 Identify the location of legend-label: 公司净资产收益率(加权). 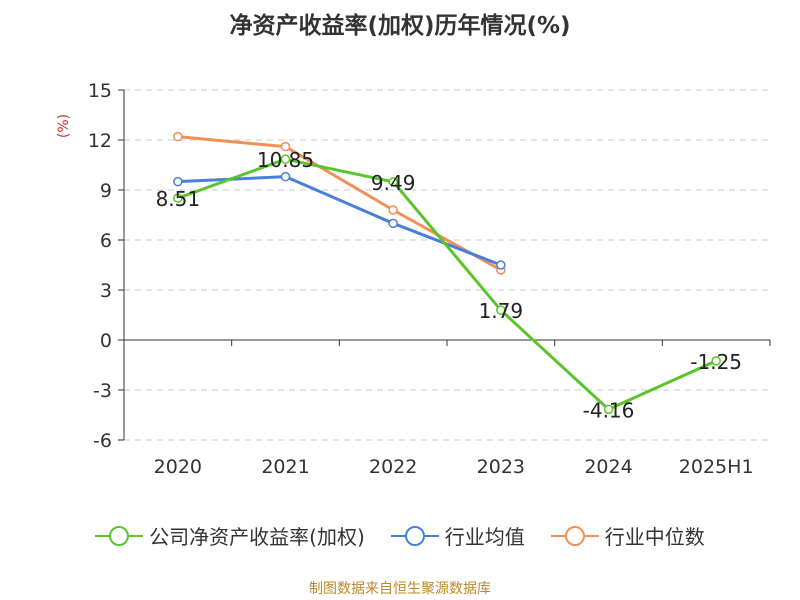
(257, 537).